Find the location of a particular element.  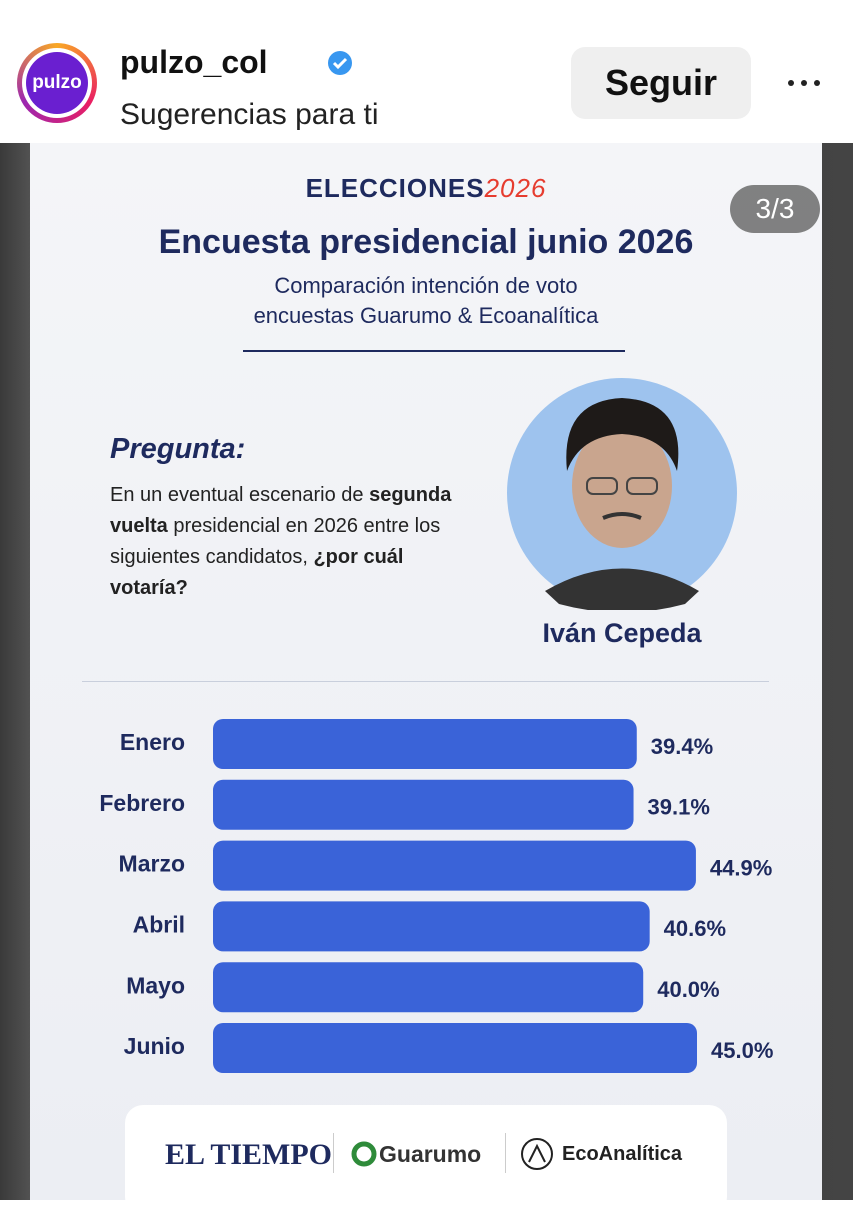

logo-guarumo: Guarumo is located at coordinates (430, 1154).